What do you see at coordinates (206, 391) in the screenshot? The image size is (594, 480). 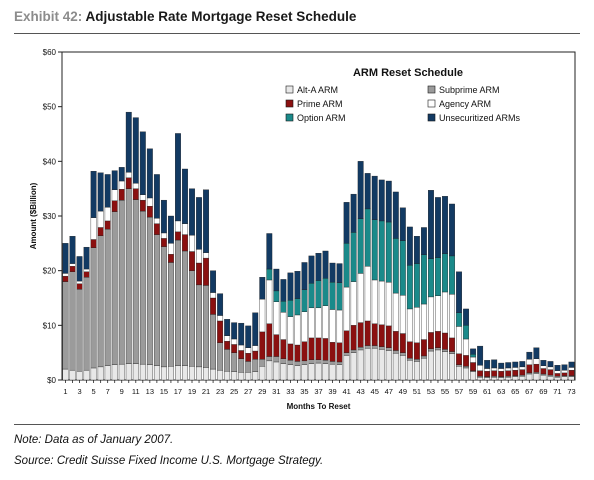 I see `x-tick-label: 21` at bounding box center [206, 391].